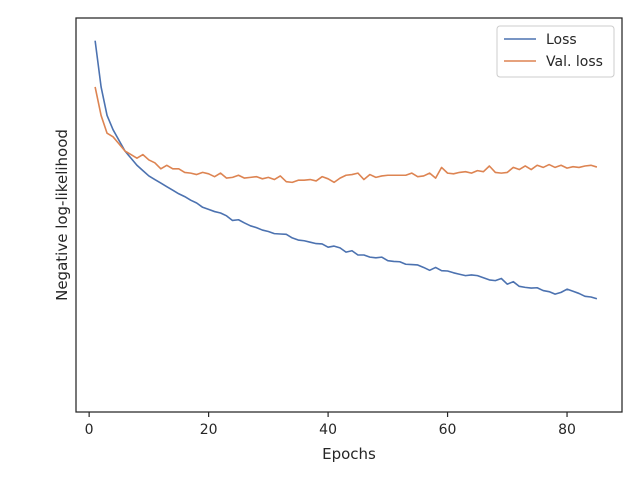 The height and width of the screenshot is (480, 640). Describe the element at coordinates (89, 430) in the screenshot. I see `x-tick-label: 0` at that location.